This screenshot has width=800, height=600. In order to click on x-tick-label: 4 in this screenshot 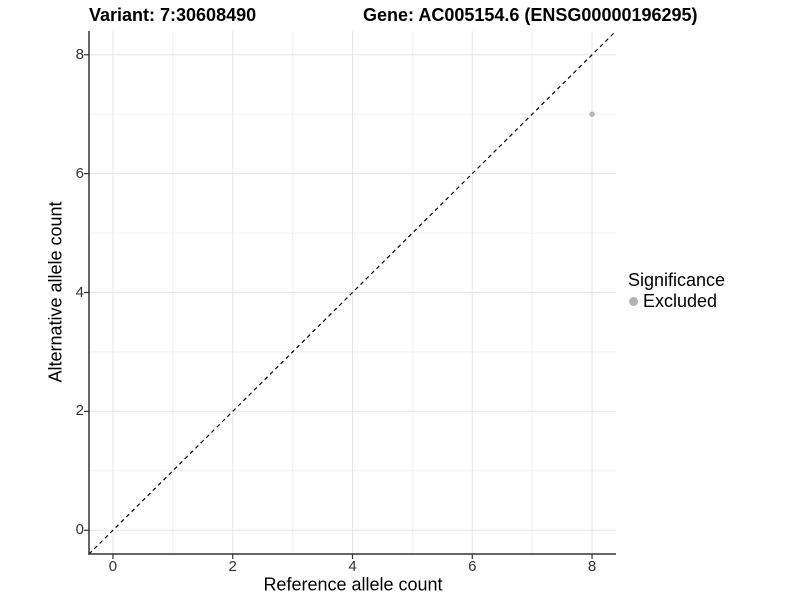, I will do `click(352, 566)`.